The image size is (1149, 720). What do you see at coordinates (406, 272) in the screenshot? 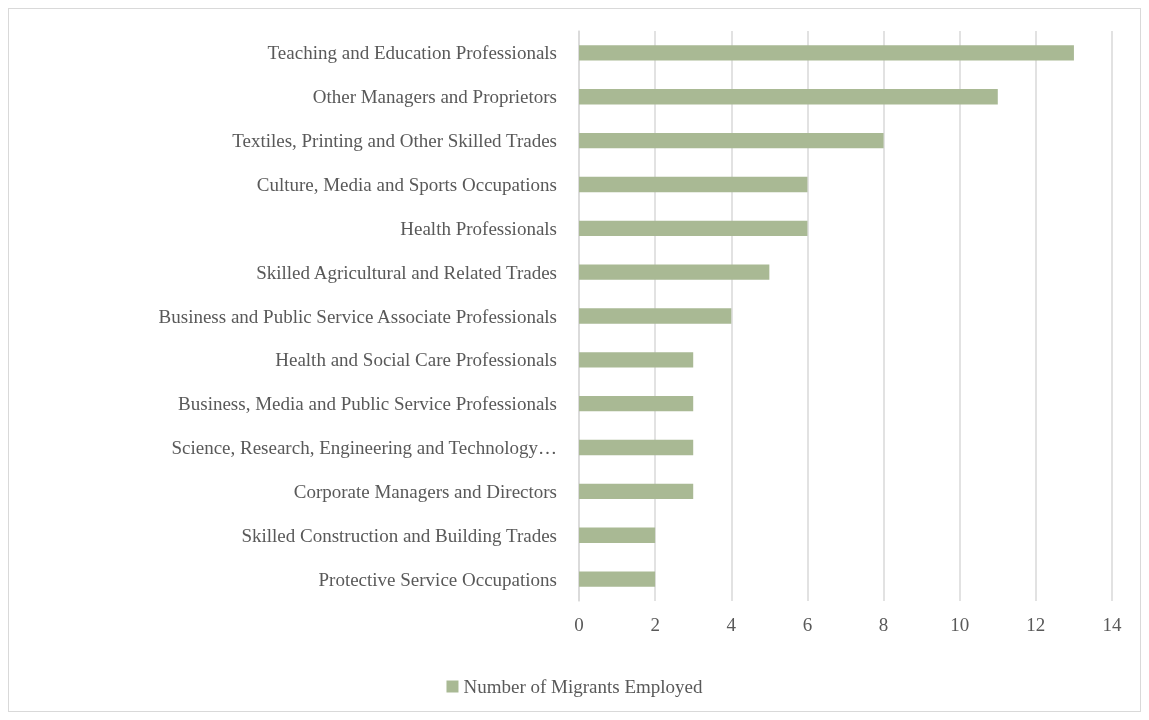
I see `y-tick-label: Skilled Agricultural and Related Trades` at bounding box center [406, 272].